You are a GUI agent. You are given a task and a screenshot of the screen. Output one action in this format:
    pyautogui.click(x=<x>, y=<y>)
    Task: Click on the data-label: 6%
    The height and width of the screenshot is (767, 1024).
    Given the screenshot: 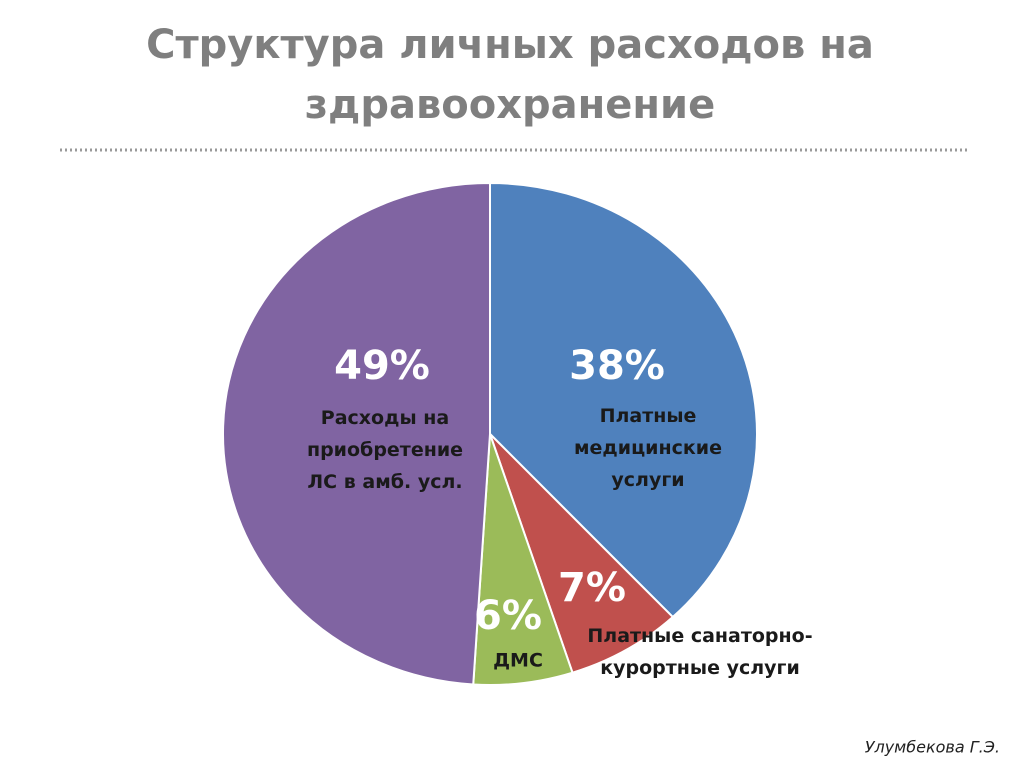 What is the action you would take?
    pyautogui.click(x=508, y=616)
    